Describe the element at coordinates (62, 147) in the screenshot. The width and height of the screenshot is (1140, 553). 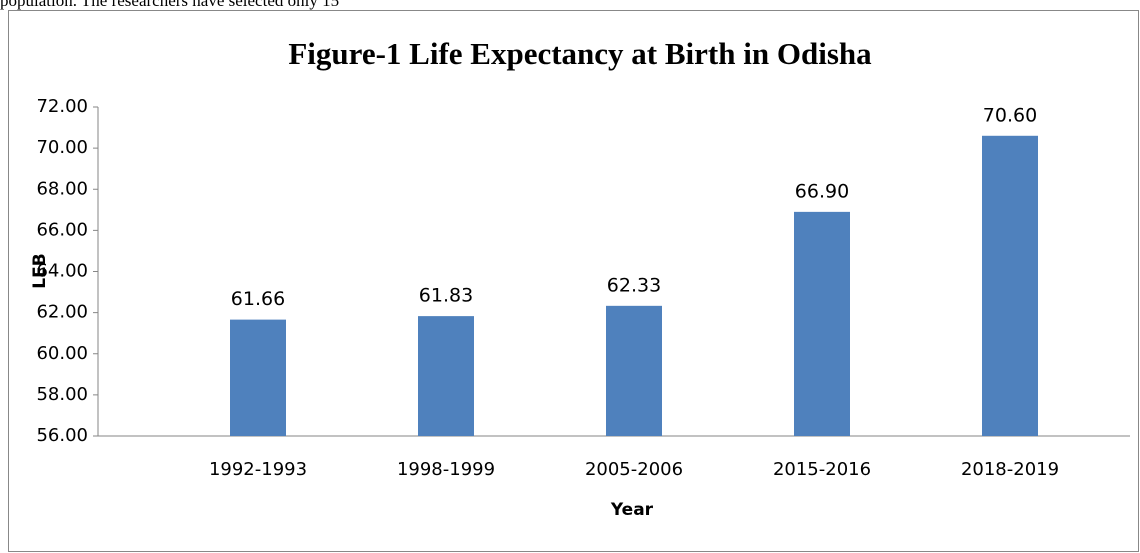
I see `y-tick-label: 70.00` at that location.